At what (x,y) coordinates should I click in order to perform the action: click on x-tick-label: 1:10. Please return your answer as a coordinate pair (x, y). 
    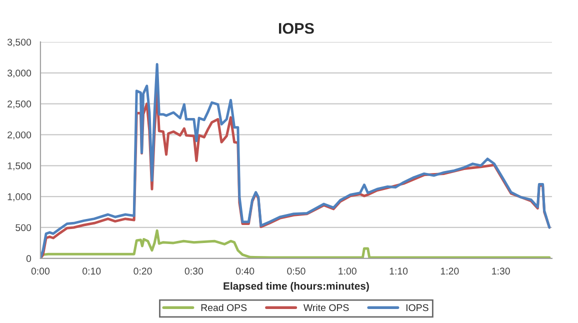
    Looking at the image, I should click on (399, 271).